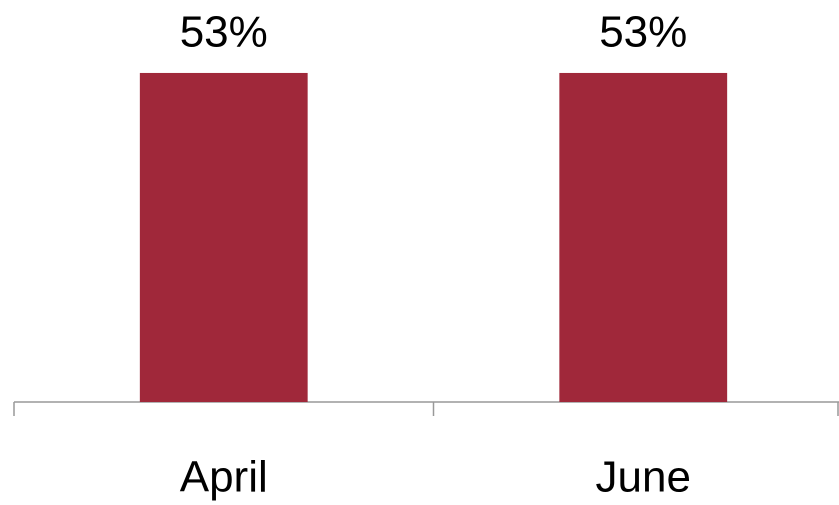 This screenshot has width=839, height=505. Describe the element at coordinates (643, 477) in the screenshot. I see `x-tick-label: June` at that location.